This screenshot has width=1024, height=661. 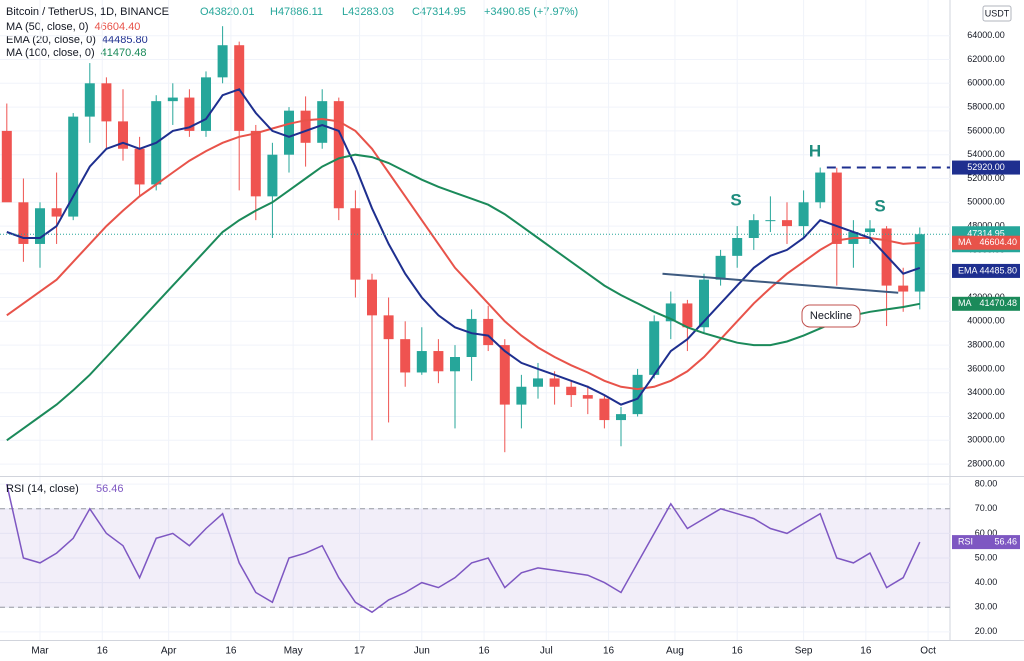 What do you see at coordinates (986, 557) in the screenshot?
I see `y-tick-label: 50.00` at bounding box center [986, 557].